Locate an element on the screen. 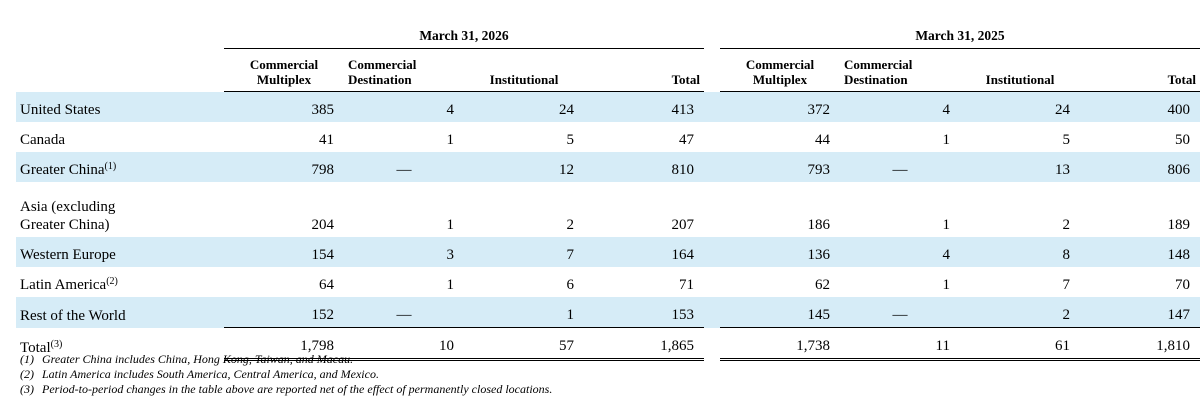  footnote-marker: (3) is located at coordinates (56, 344).